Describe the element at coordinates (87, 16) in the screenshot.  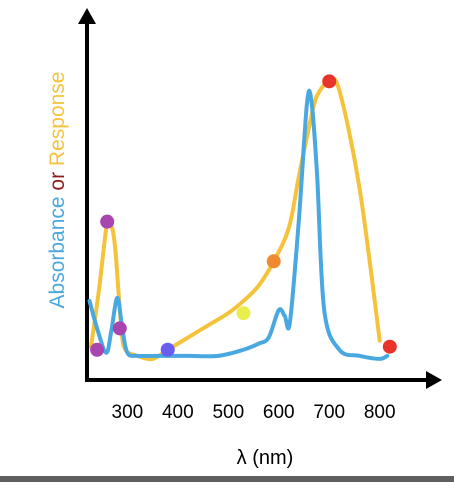
I see `y-axis-arrow-icon` at that location.